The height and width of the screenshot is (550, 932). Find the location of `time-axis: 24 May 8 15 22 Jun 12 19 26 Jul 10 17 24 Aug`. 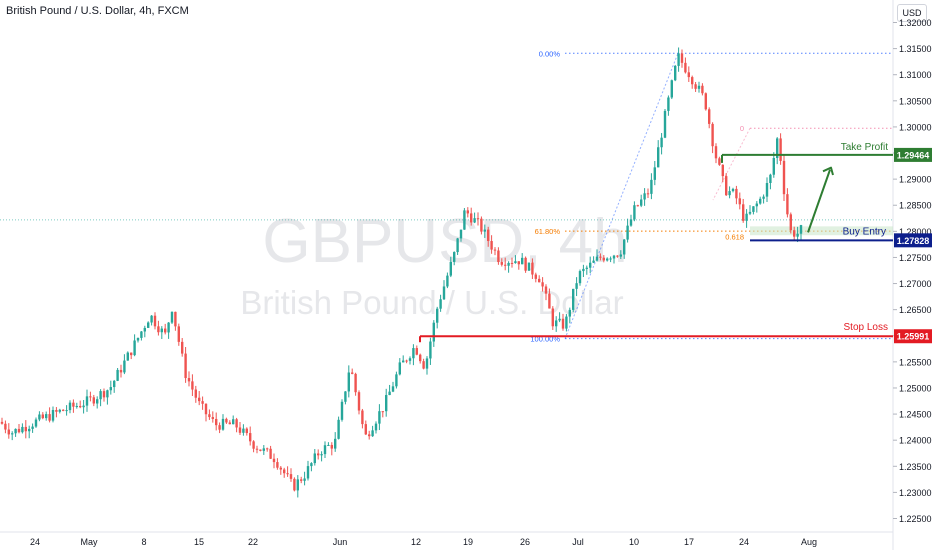

time-axis: 24 May 8 15 22 Jun 12 19 26 Jul 10 17 24 Aug is located at coordinates (446, 539).